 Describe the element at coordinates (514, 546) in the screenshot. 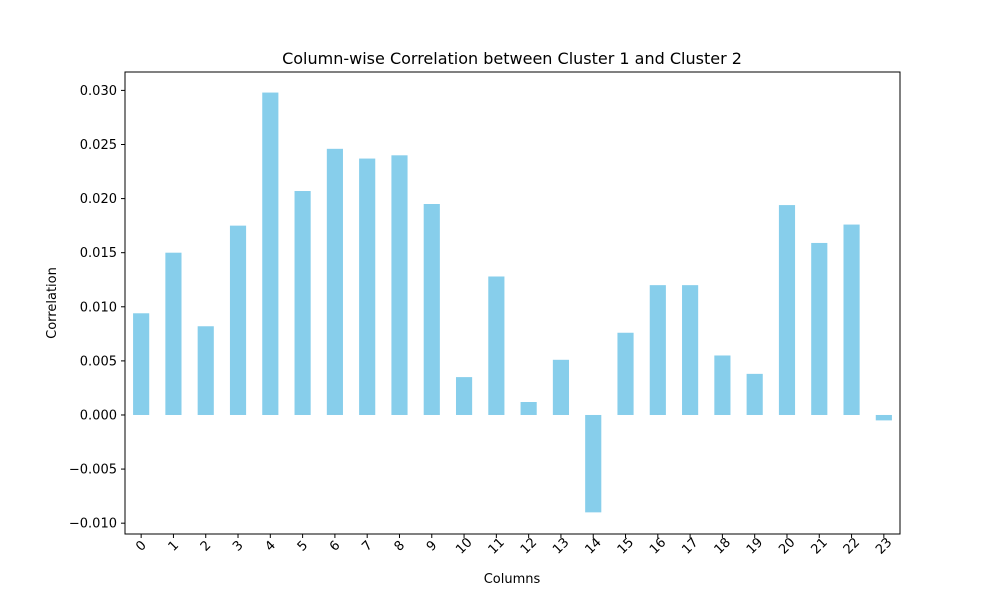

I see `x-axis-ticks: 0 1 2 3 4 5 6 7 8 9 10 11 12 13 14 15 16 17 18 19 20 21 22 23` at that location.